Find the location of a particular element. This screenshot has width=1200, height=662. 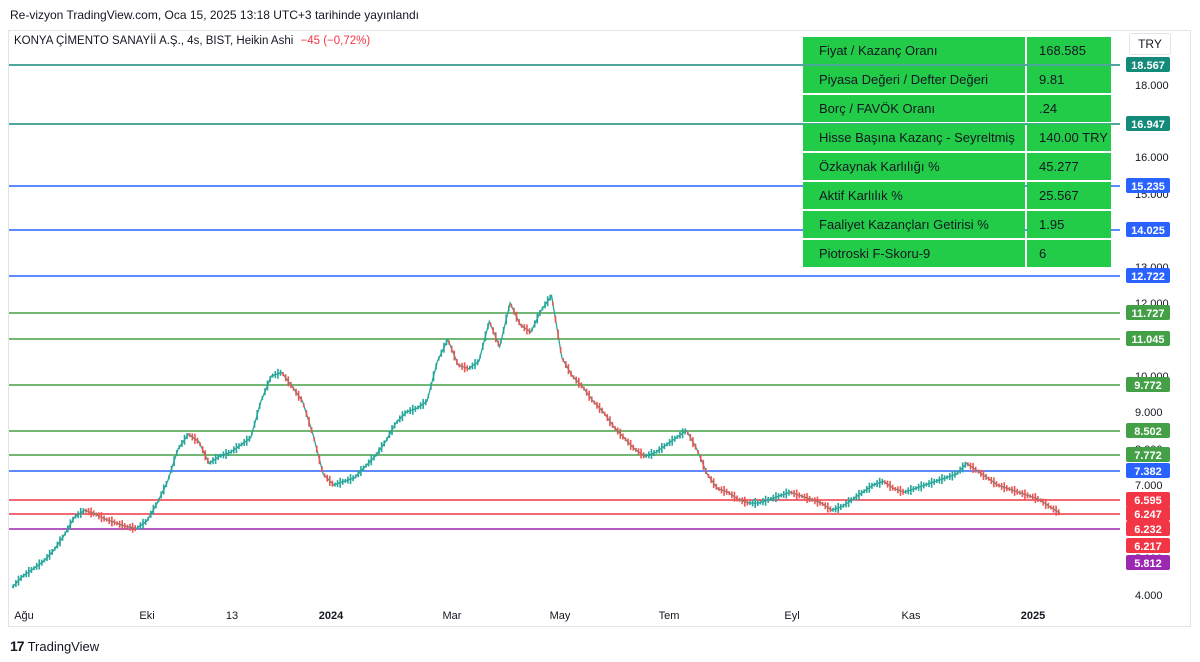

level-price-badge is located at coordinates (1148, 562).